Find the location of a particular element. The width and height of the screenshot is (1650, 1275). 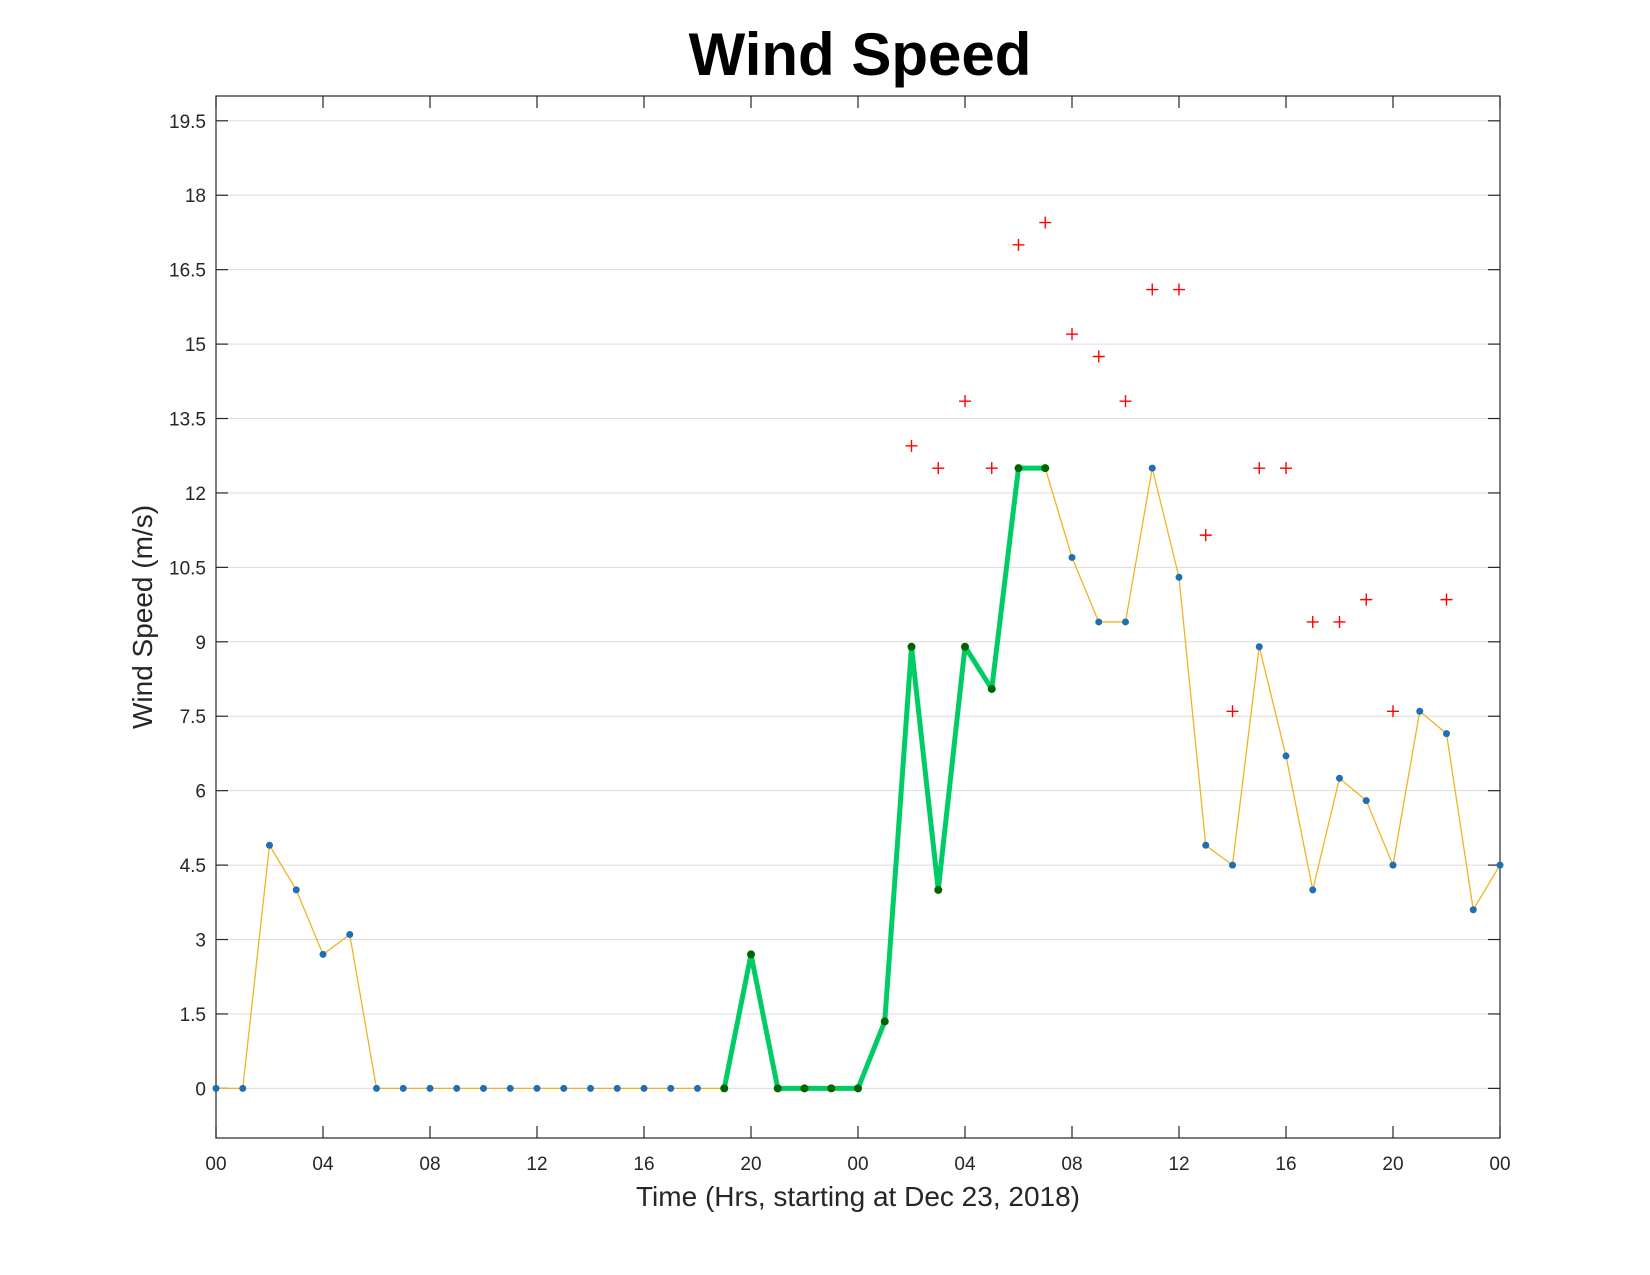

x-axis-label: Time (Hrs, starting at Dec 23, 2018) is located at coordinates (858, 1196).